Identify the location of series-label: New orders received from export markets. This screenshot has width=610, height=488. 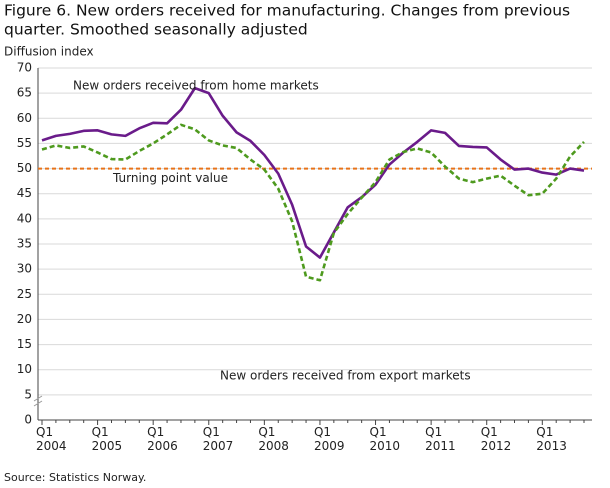
(345, 376).